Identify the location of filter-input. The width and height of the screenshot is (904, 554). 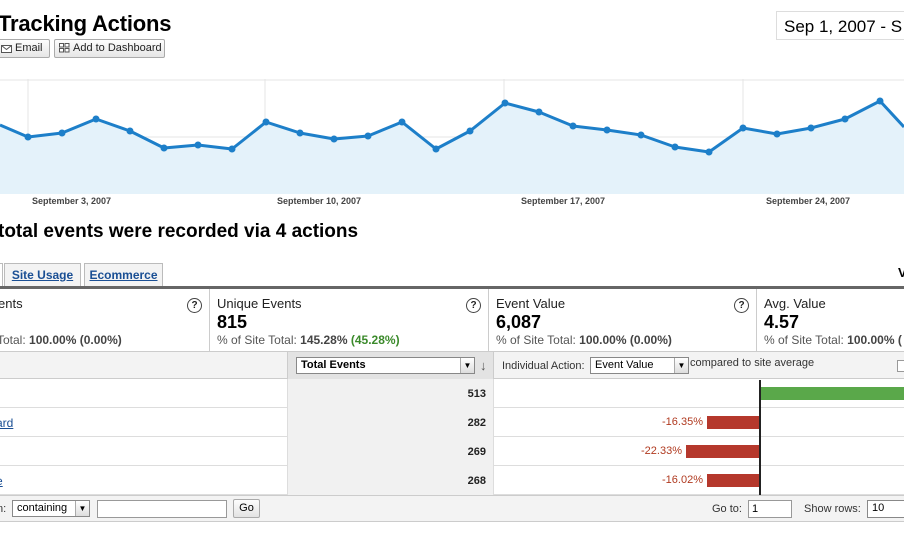
(162, 509).